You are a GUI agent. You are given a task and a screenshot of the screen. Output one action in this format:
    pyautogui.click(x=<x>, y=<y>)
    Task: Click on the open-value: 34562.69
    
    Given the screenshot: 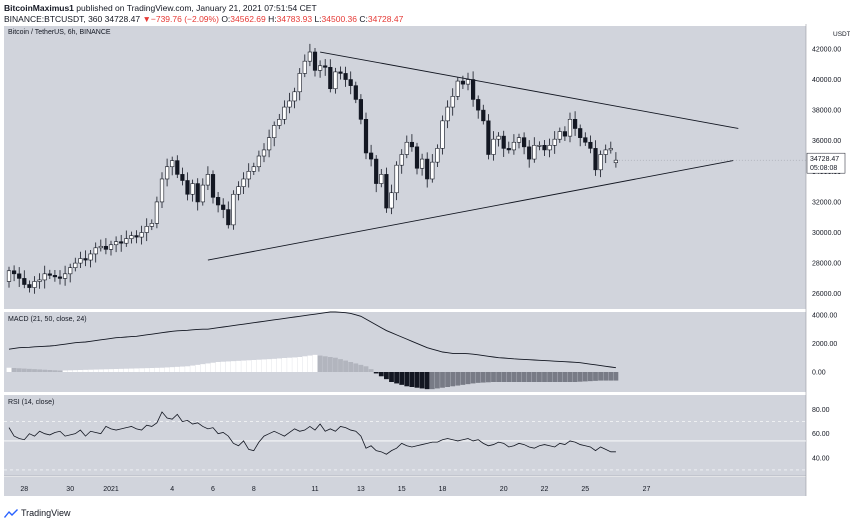 What is the action you would take?
    pyautogui.click(x=248, y=19)
    